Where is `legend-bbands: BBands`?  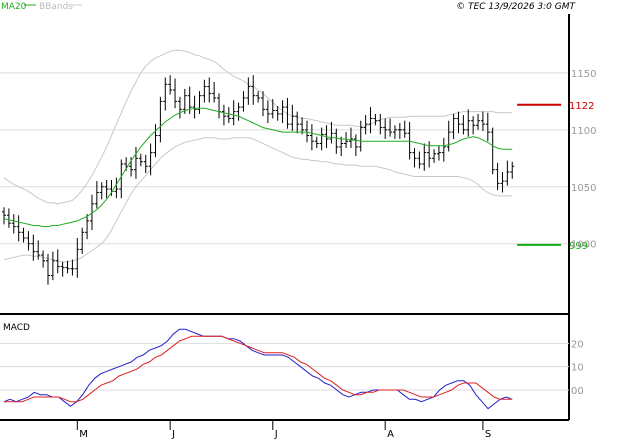
legend-bbands: BBands is located at coordinates (56, 7).